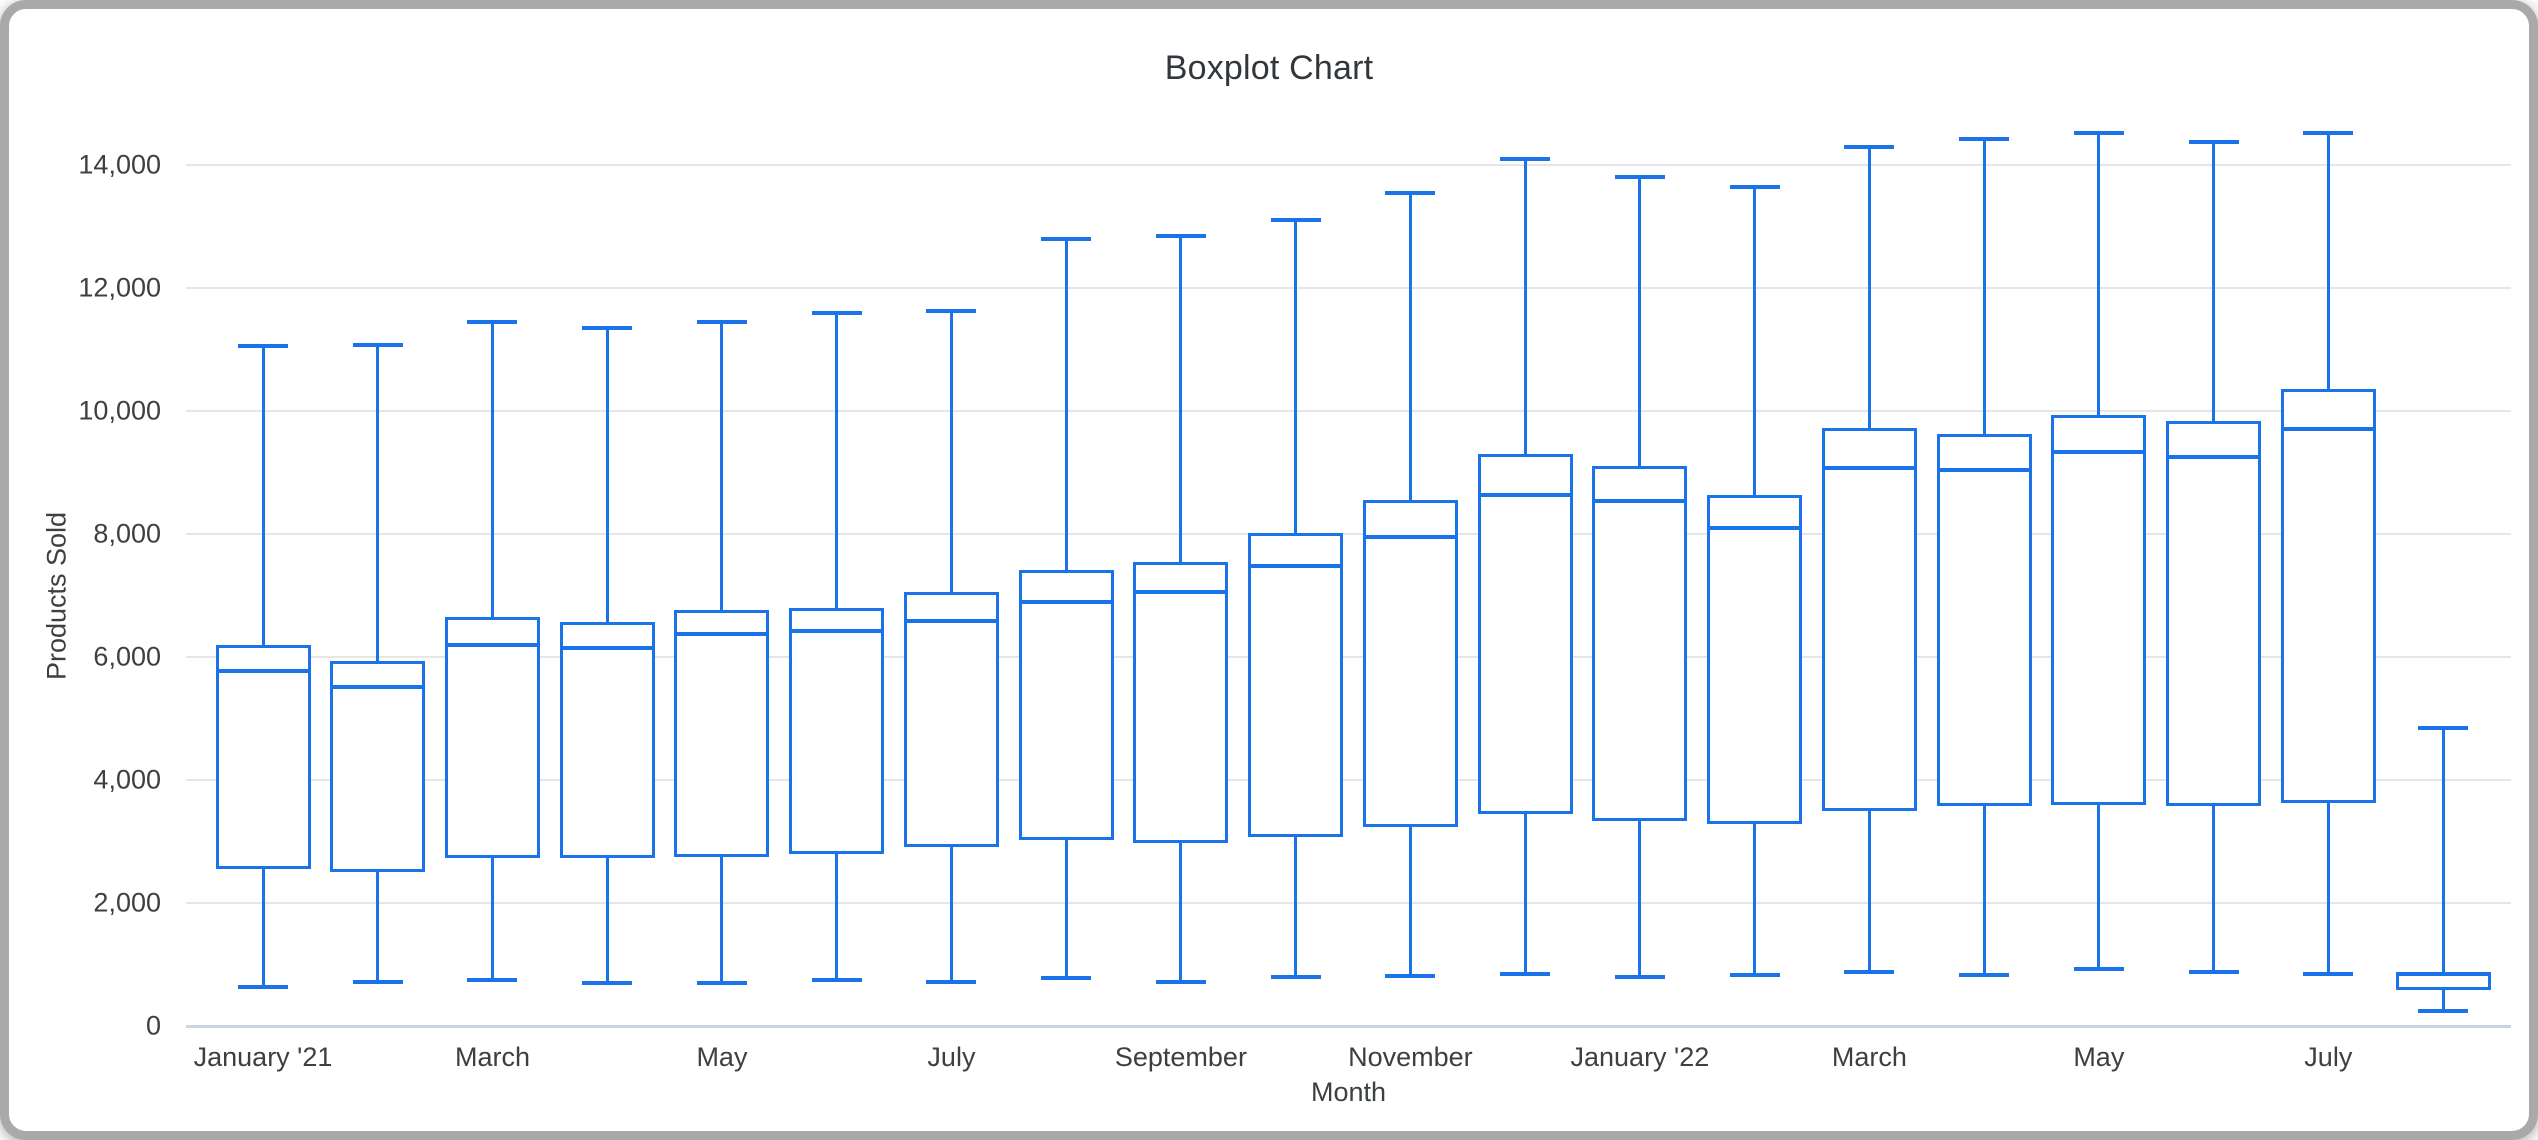 The width and height of the screenshot is (2538, 1140). Describe the element at coordinates (263, 1057) in the screenshot. I see `x-tick-label: January '21` at that location.